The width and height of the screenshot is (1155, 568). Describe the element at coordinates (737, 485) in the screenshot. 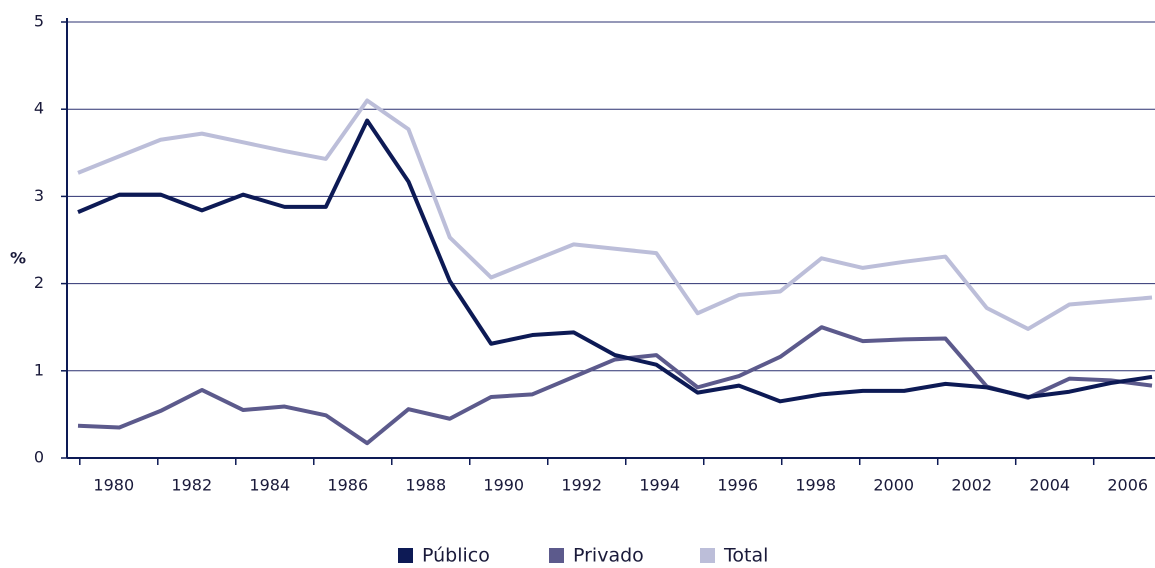

I see `x-tick-label: 1996` at that location.